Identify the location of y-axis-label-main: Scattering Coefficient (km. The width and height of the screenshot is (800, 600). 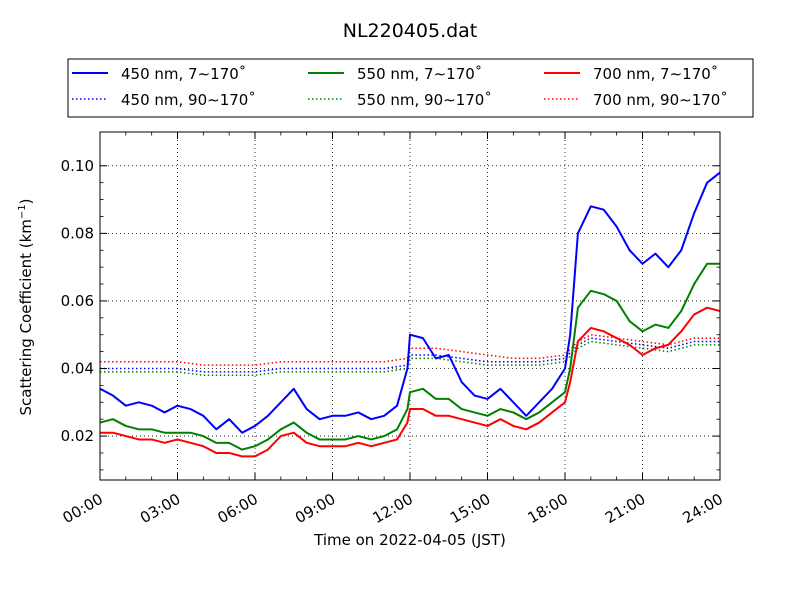
(26, 317).